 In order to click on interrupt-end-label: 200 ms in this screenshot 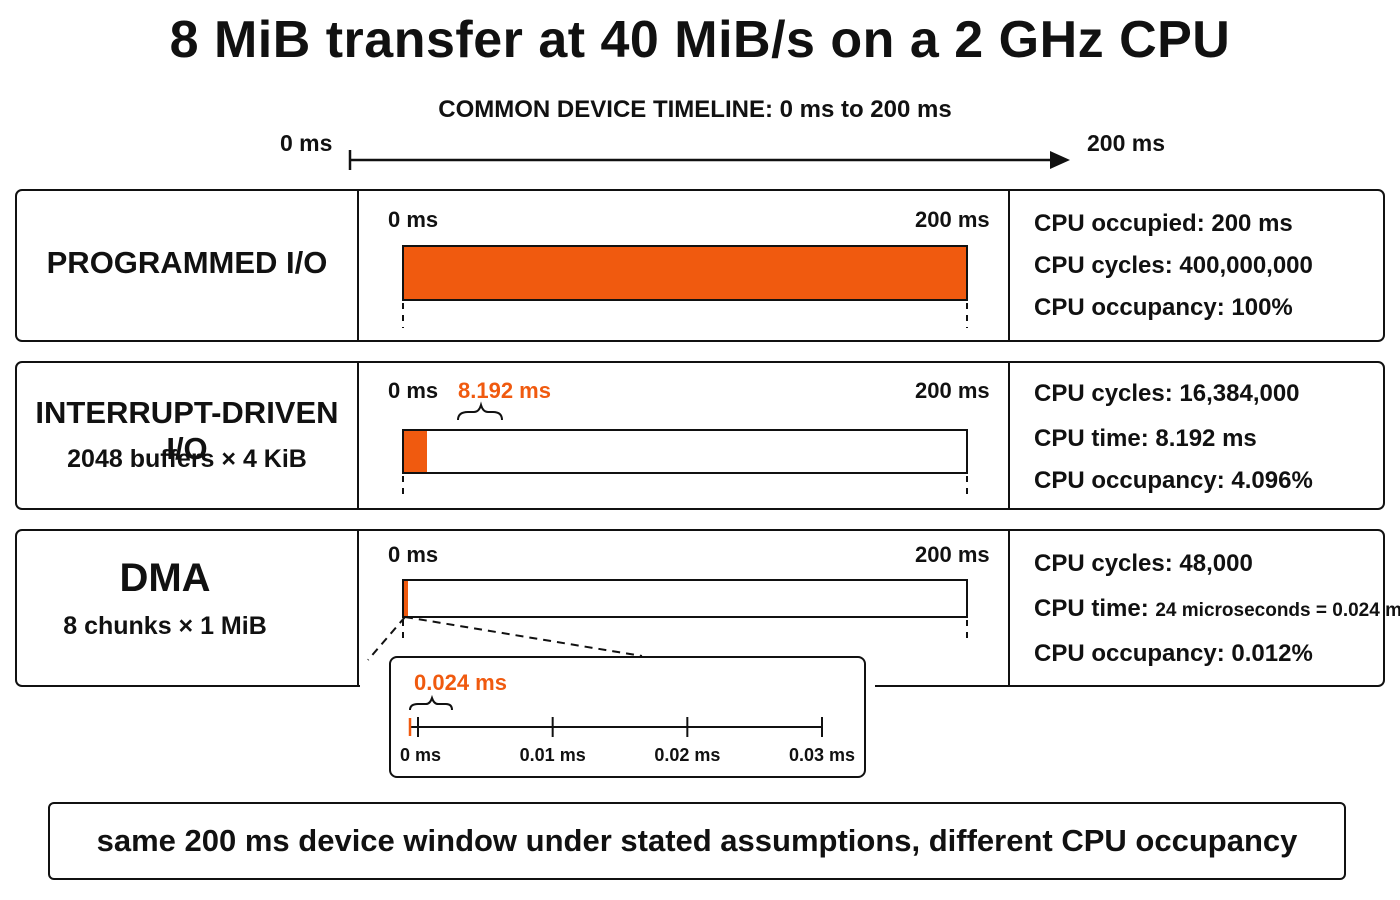, I will do `click(952, 390)`.